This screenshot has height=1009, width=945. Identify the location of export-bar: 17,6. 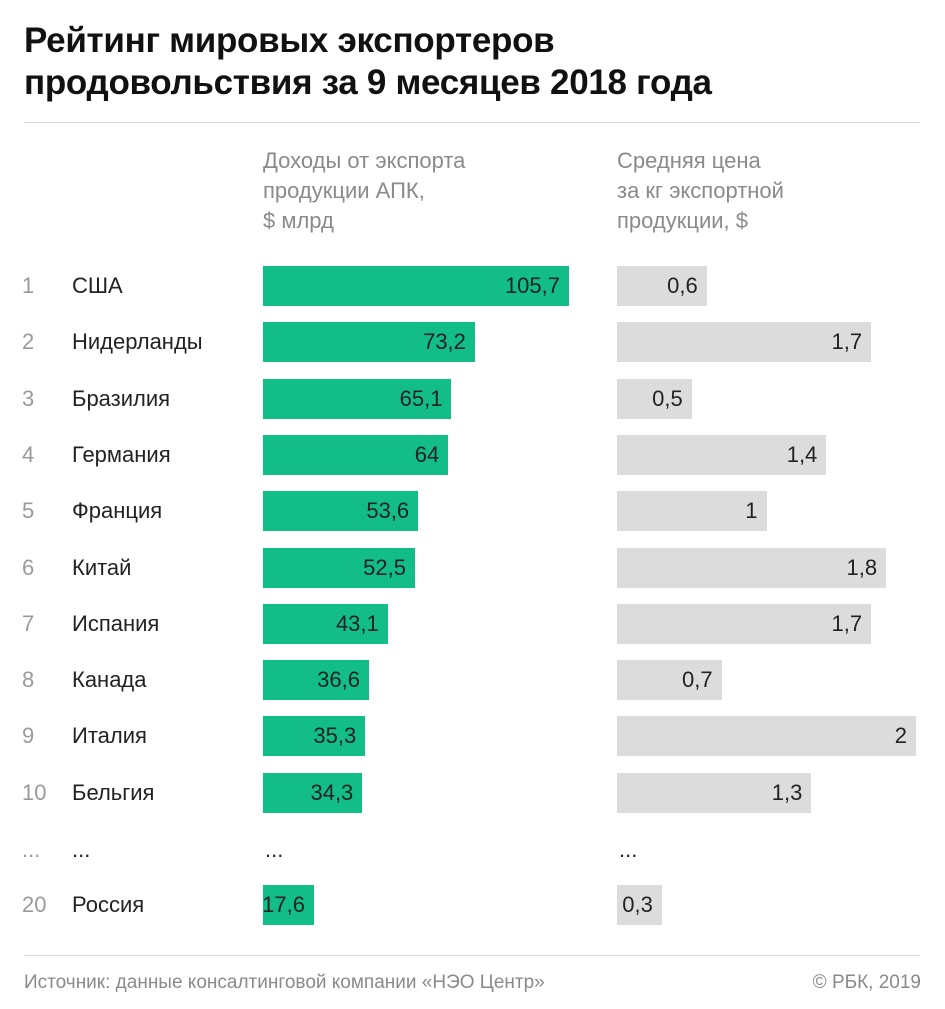
(288, 905).